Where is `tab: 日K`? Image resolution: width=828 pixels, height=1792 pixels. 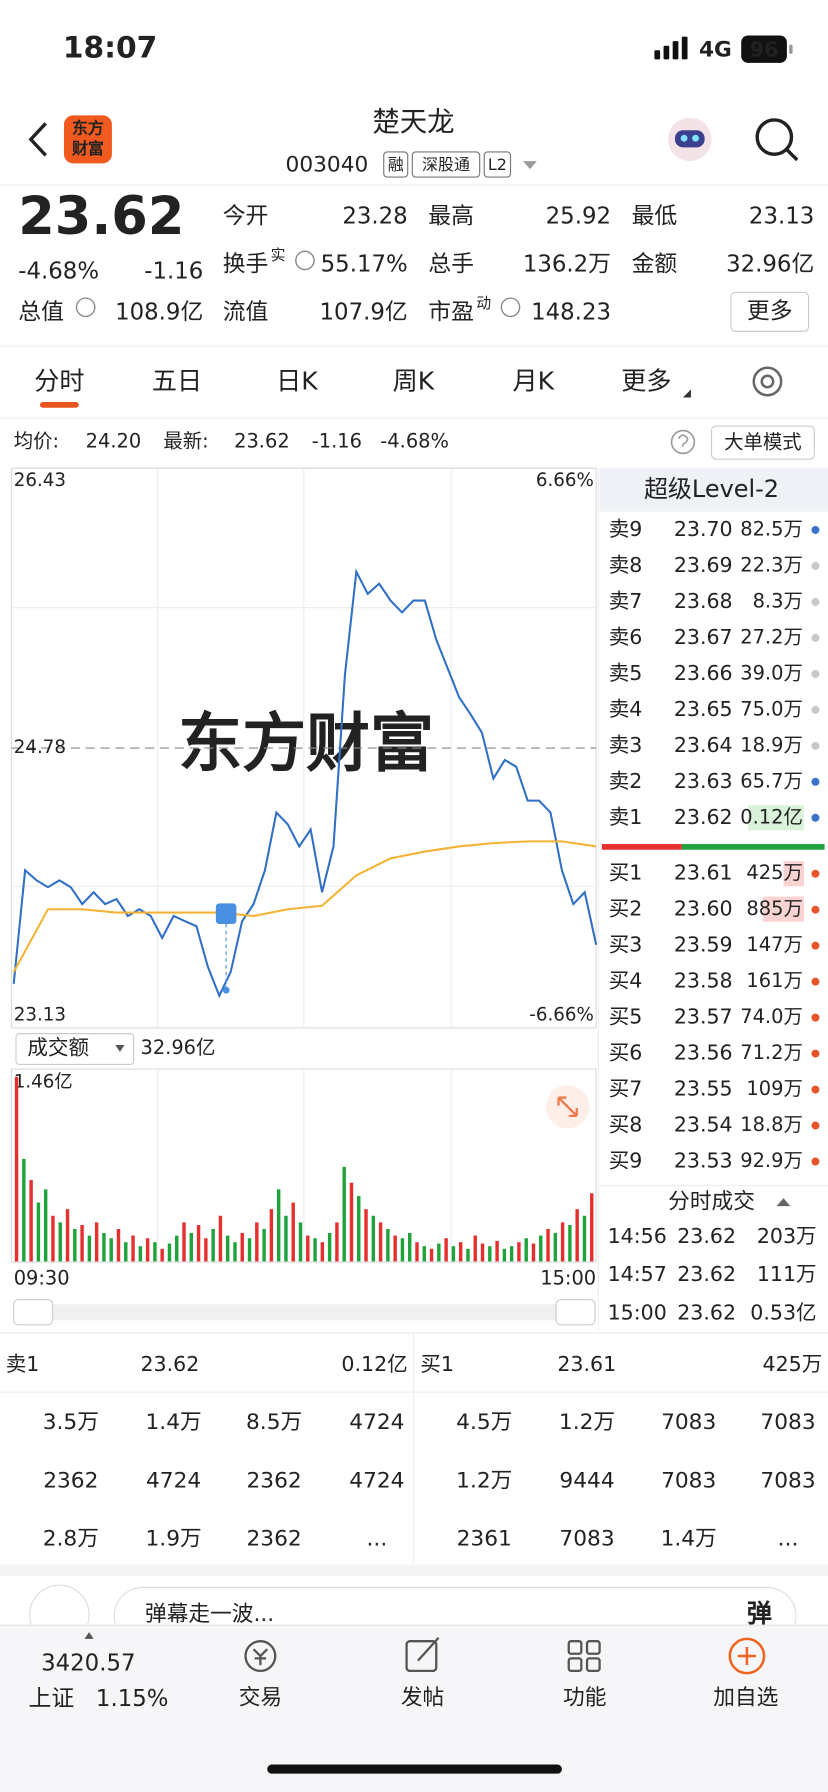
tab: 日K is located at coordinates (297, 381).